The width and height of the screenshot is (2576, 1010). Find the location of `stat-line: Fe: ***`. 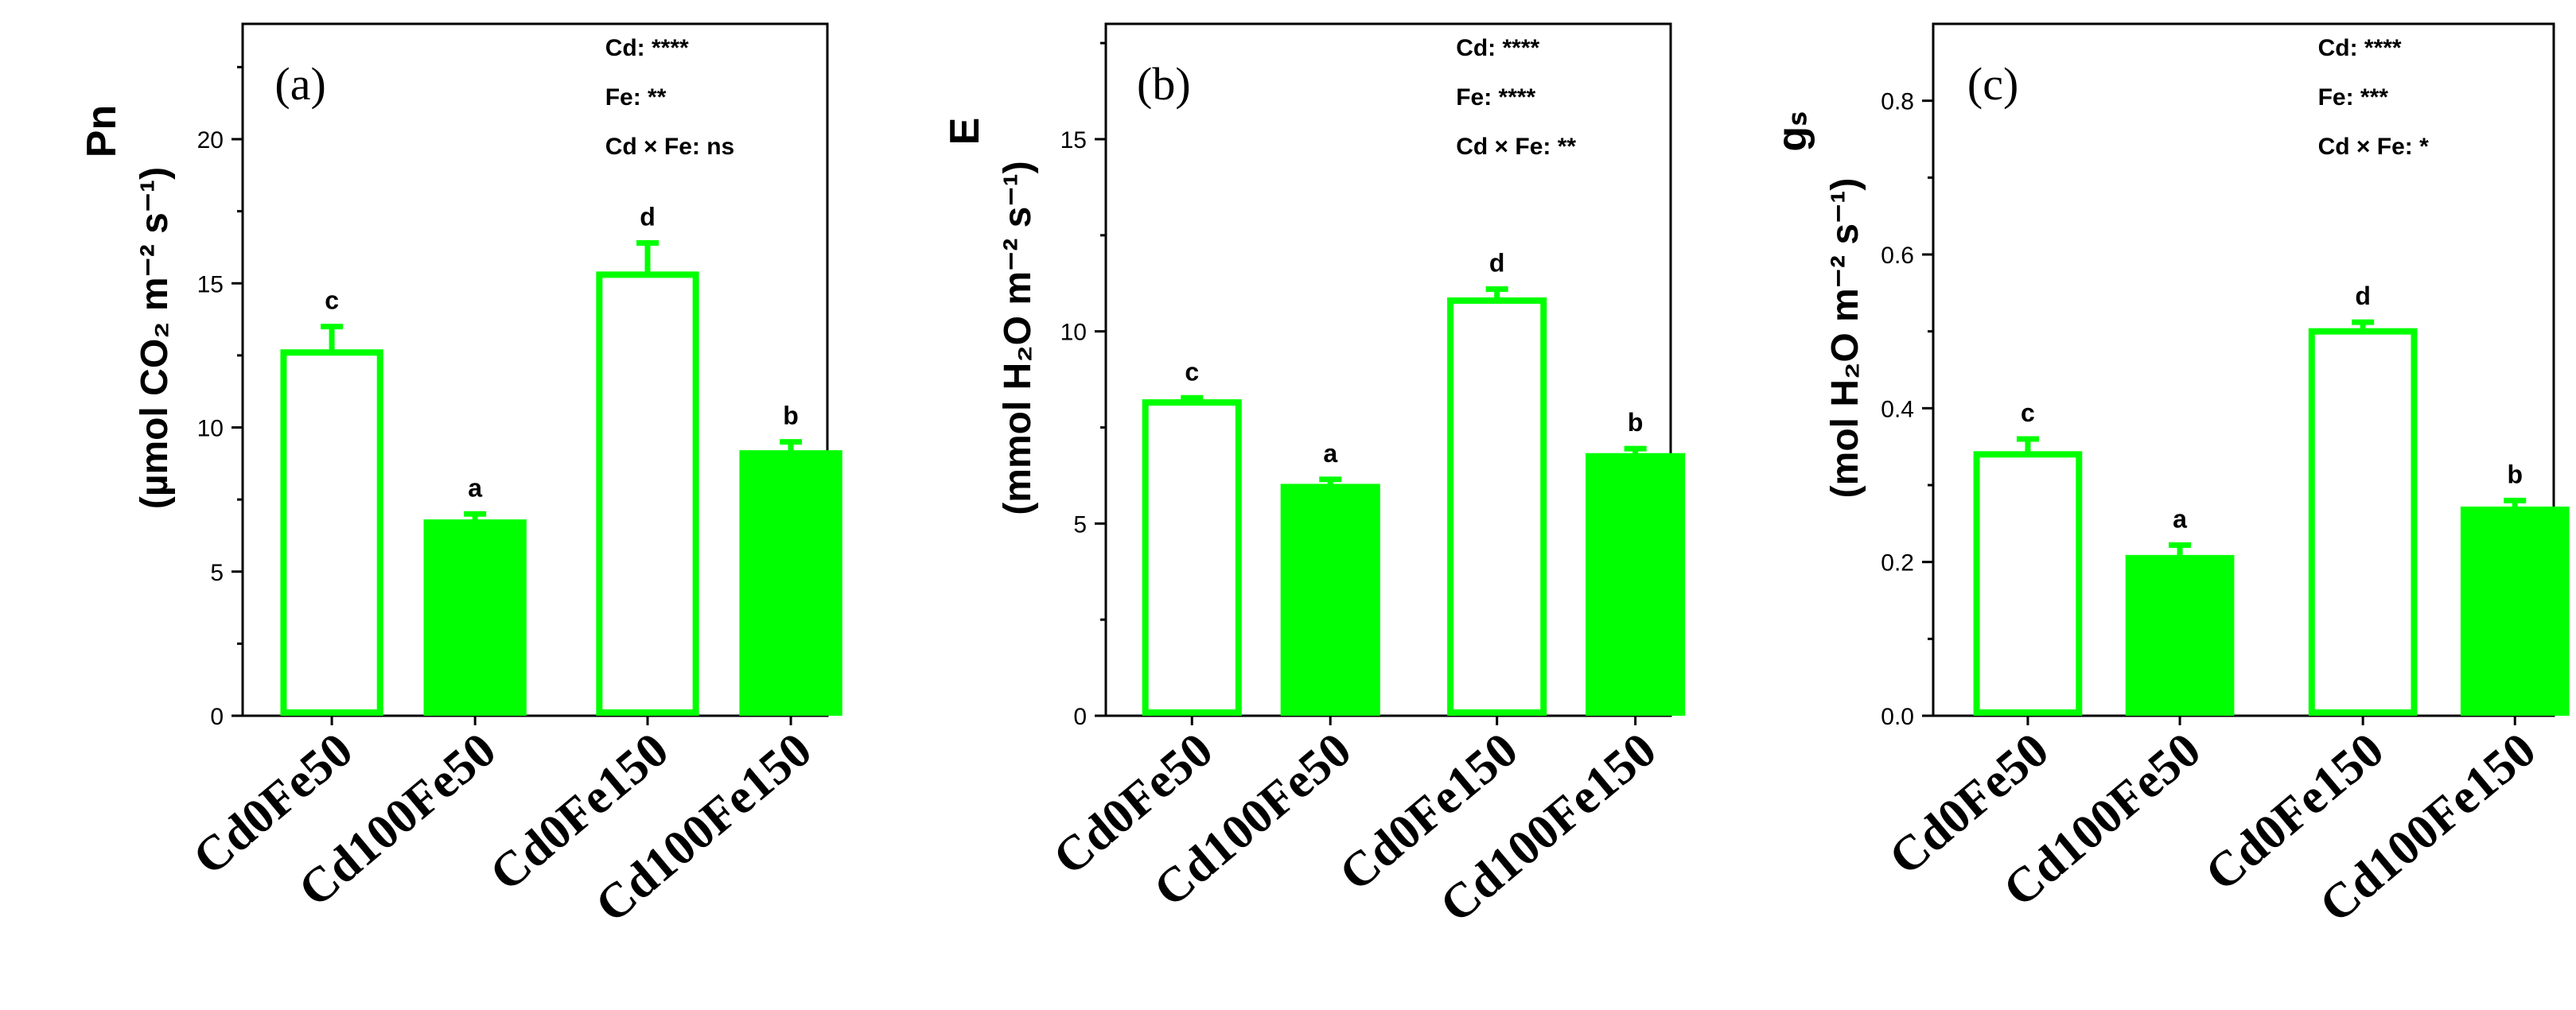

stat-line: Fe: *** is located at coordinates (2354, 97).